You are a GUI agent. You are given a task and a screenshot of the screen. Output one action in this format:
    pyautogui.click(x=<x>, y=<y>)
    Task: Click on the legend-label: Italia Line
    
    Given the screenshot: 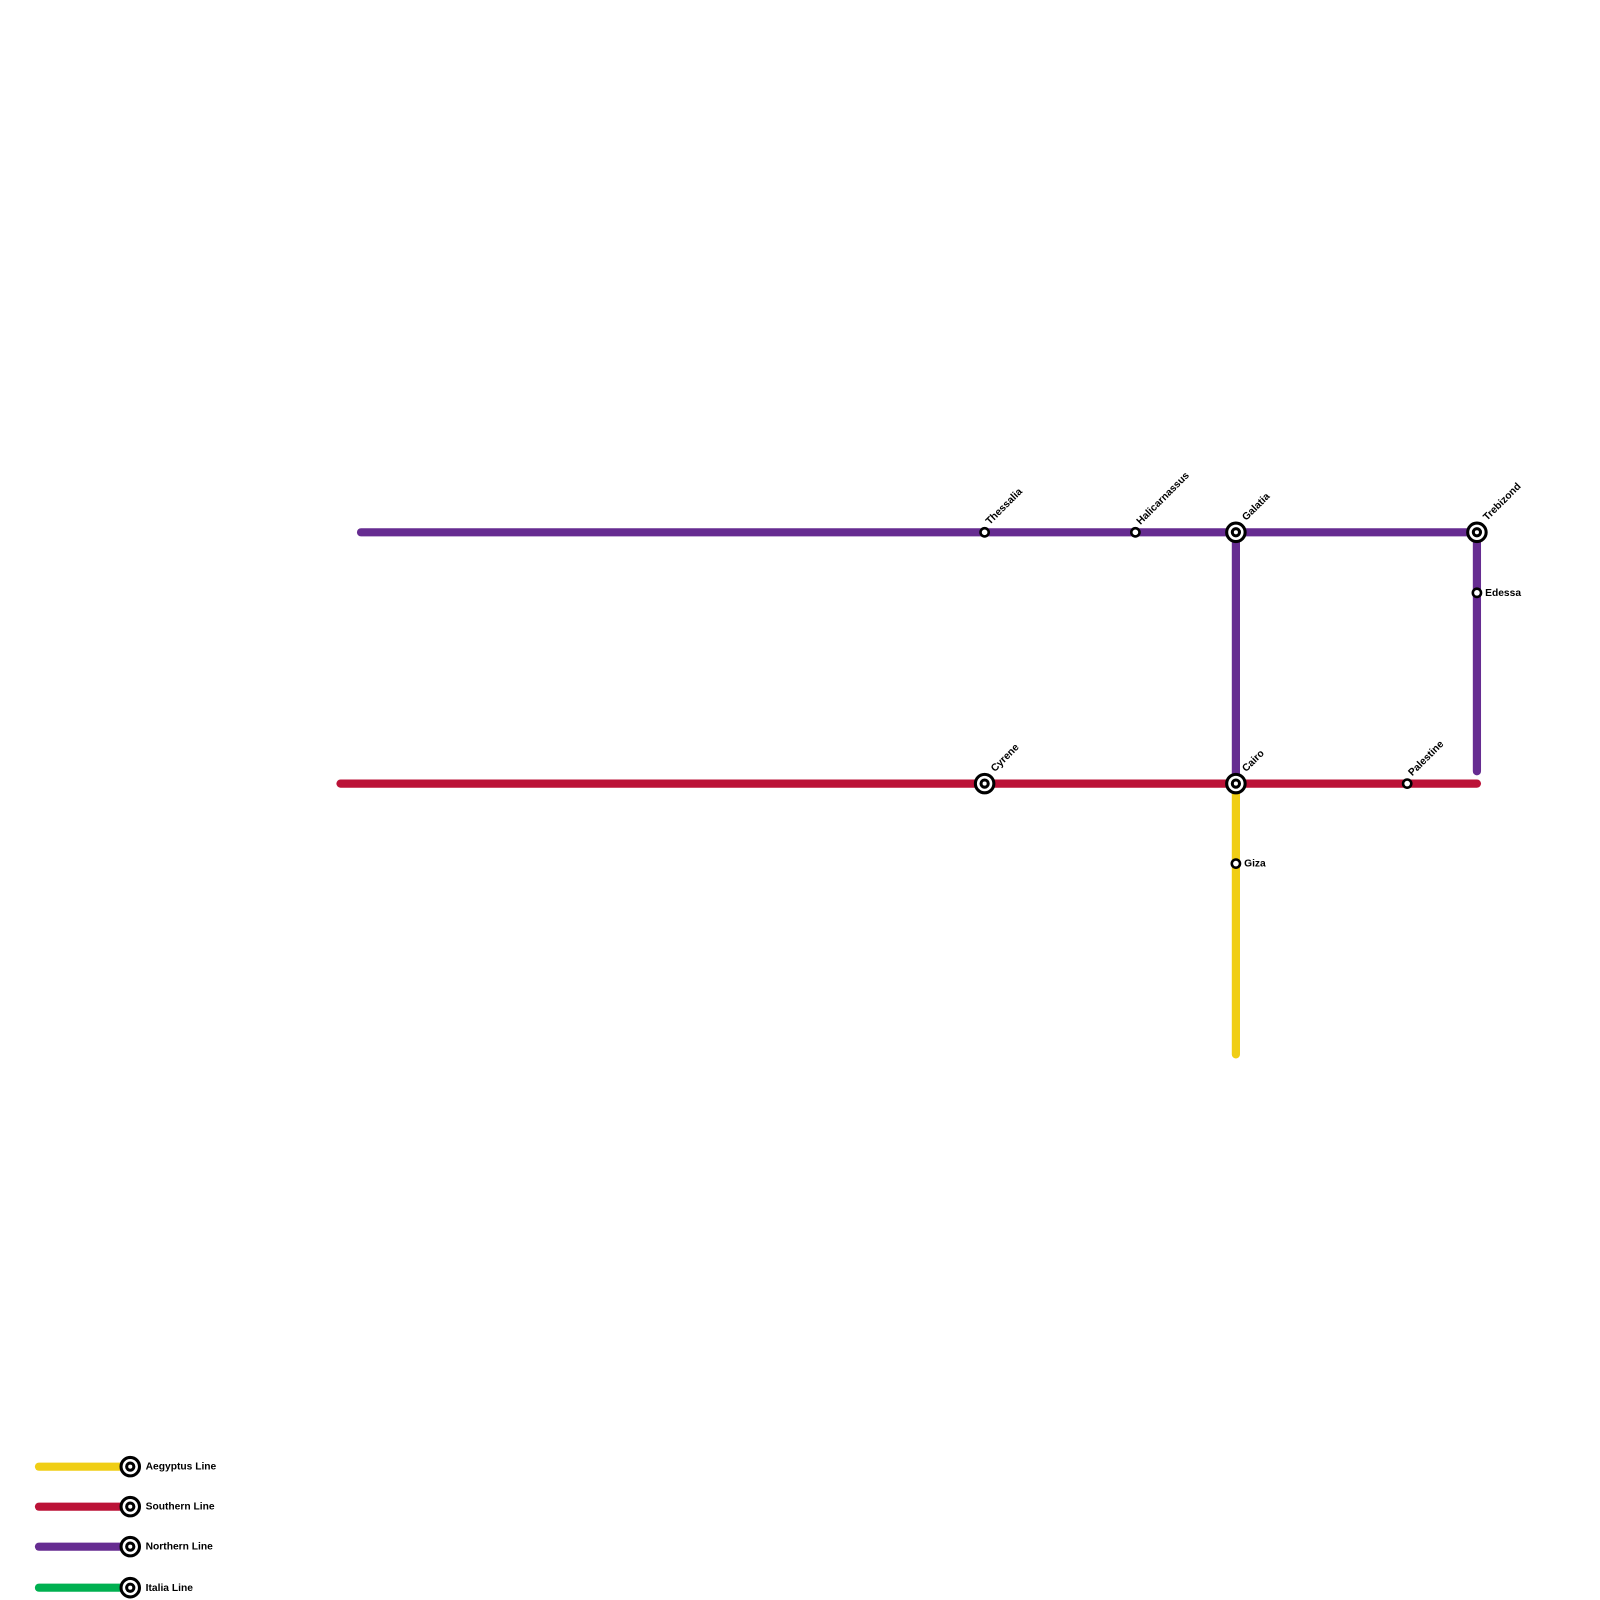 What is the action you would take?
    pyautogui.click(x=170, y=1588)
    